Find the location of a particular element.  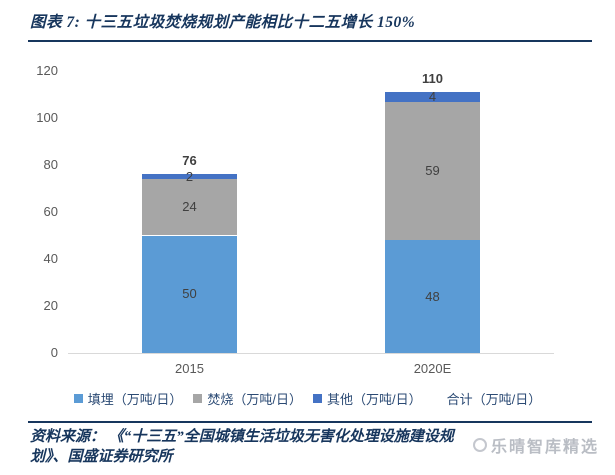

y-tick-label: 120 is located at coordinates (47, 70).